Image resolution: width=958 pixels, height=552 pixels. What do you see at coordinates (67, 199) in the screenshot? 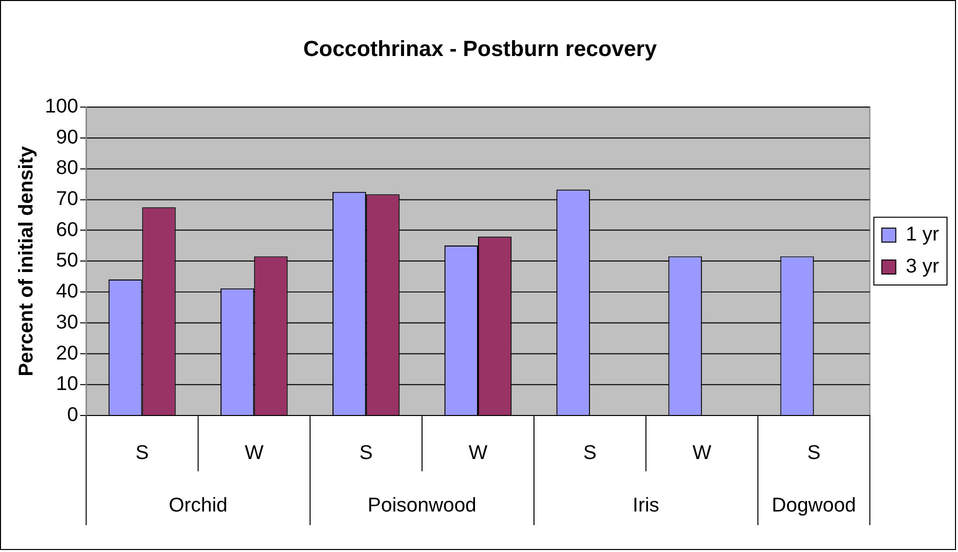
I see `y-tick-label: 70` at bounding box center [67, 199].